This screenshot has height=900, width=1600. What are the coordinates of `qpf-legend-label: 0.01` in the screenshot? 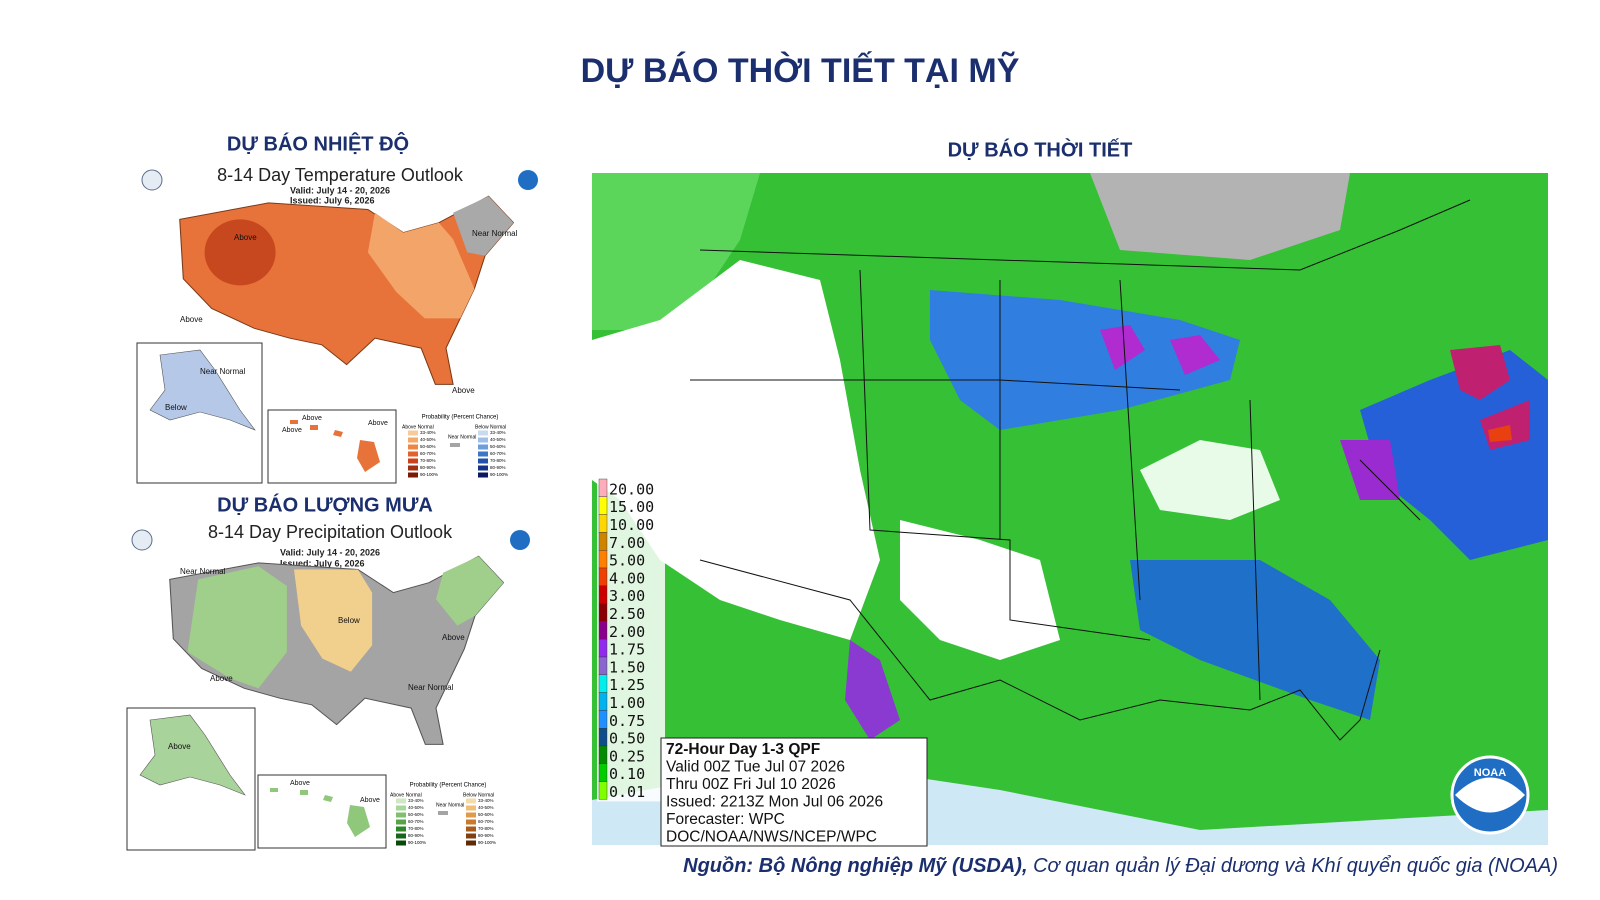 It's located at (627, 792).